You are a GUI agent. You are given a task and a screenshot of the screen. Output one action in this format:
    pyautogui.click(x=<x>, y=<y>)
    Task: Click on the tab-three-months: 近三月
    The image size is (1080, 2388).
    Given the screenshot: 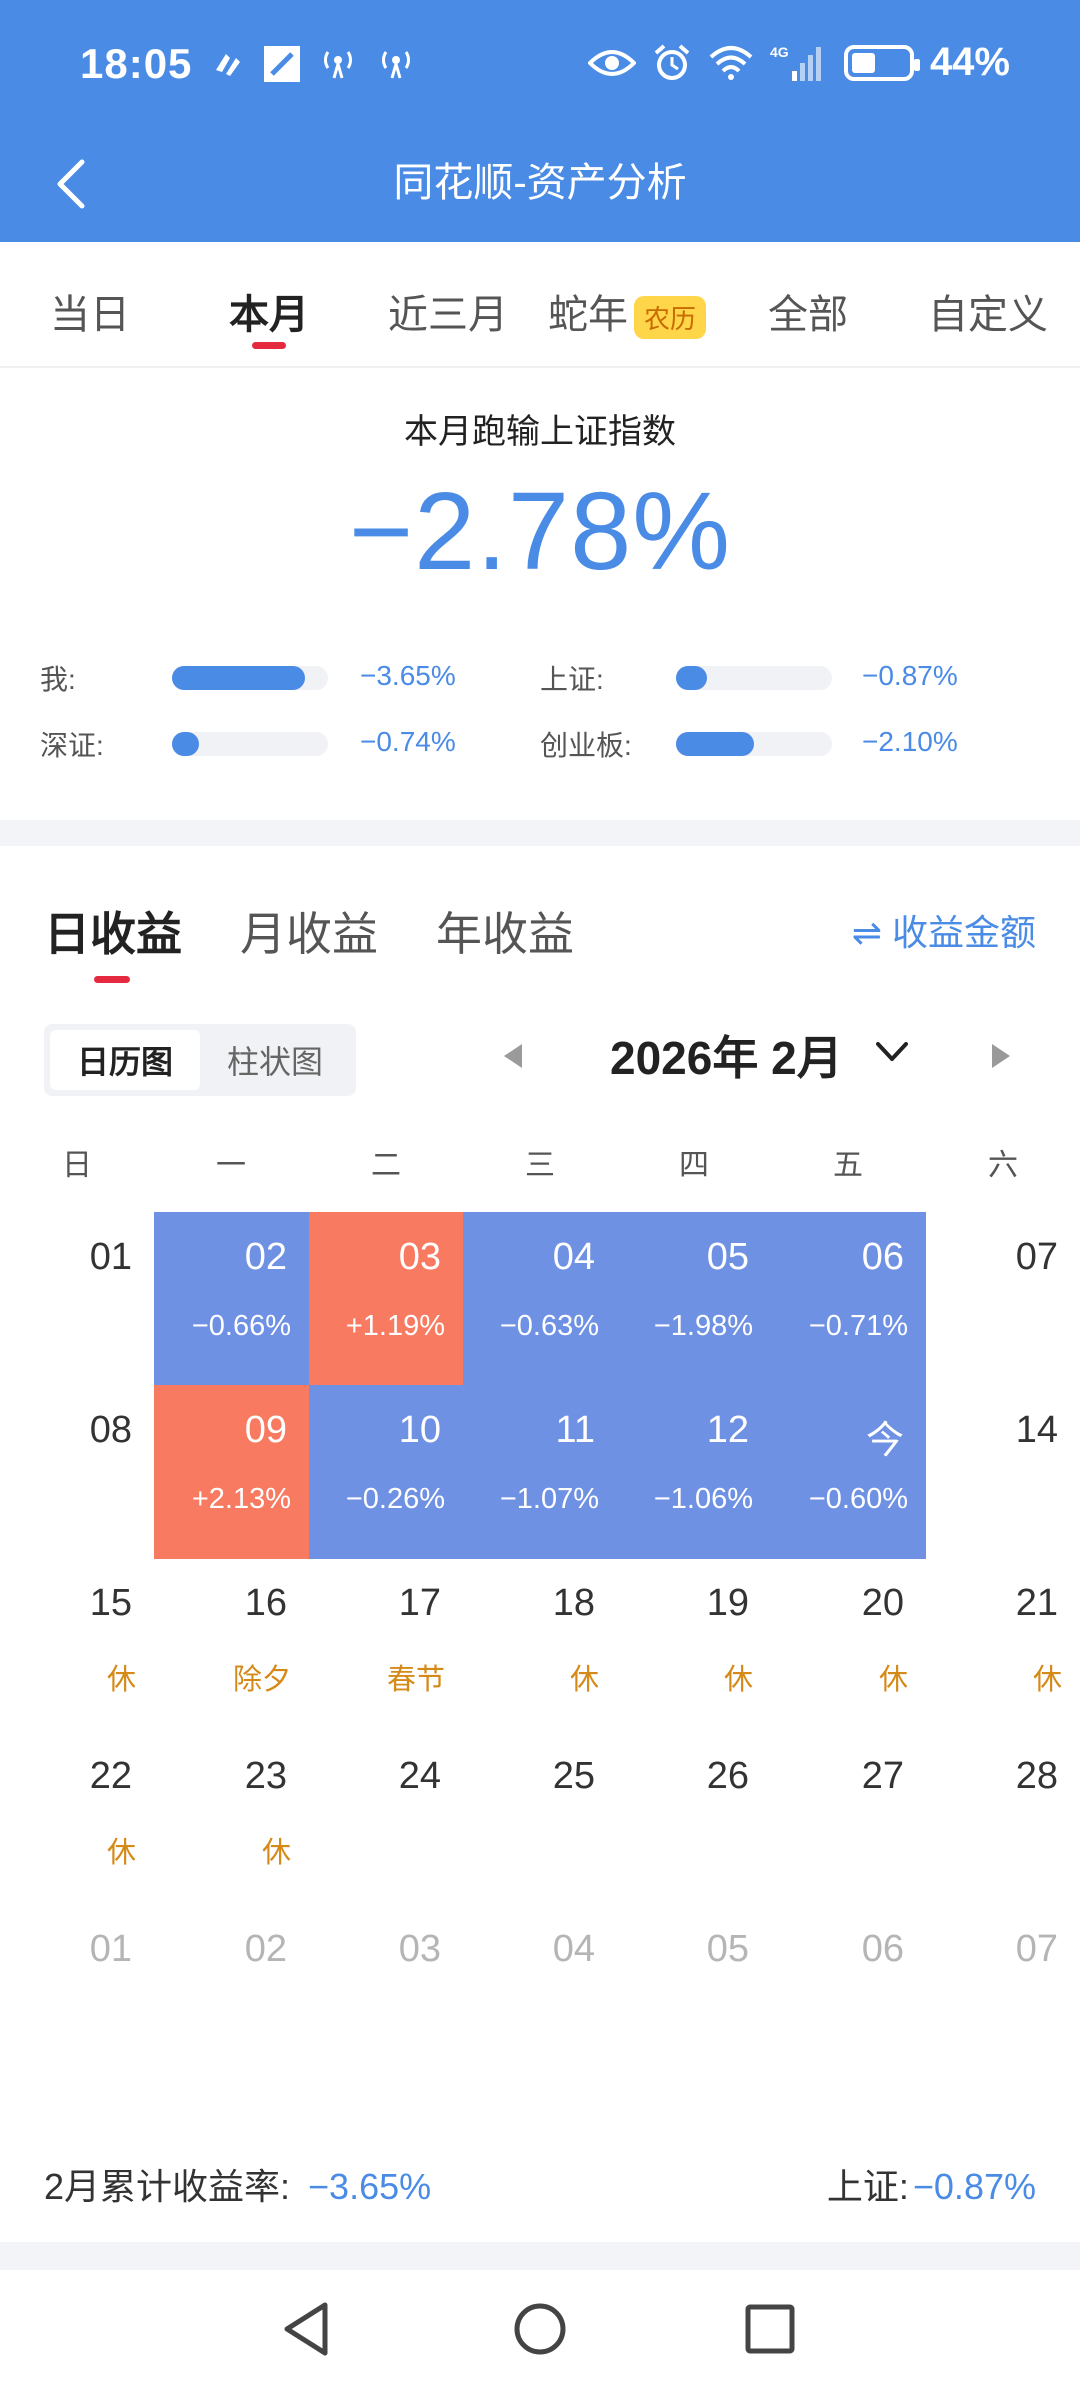 What is the action you would take?
    pyautogui.click(x=448, y=315)
    